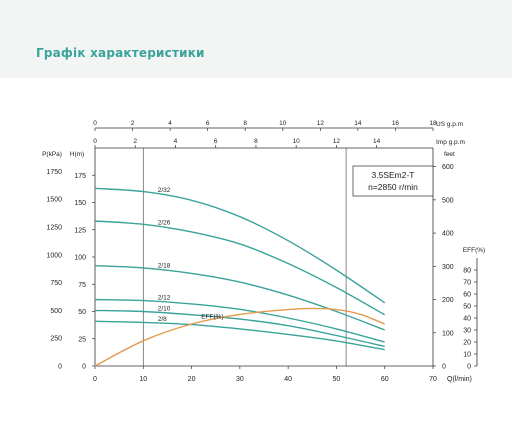 This screenshot has width=512, height=423. What do you see at coordinates (164, 223) in the screenshot?
I see `series-label-2-26: 2/26` at bounding box center [164, 223].